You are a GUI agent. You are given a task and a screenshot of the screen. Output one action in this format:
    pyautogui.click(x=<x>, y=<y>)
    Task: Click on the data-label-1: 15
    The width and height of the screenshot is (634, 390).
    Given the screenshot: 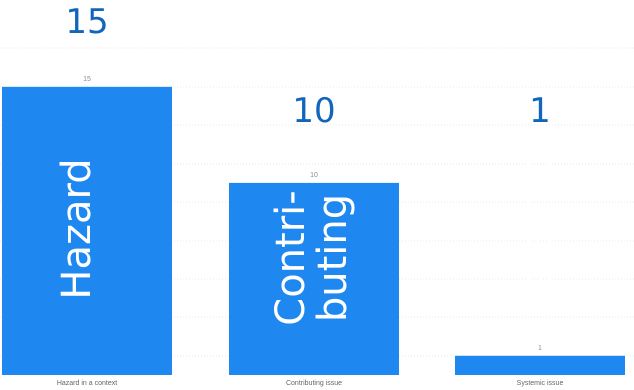 What is the action you would take?
    pyautogui.click(x=87, y=79)
    